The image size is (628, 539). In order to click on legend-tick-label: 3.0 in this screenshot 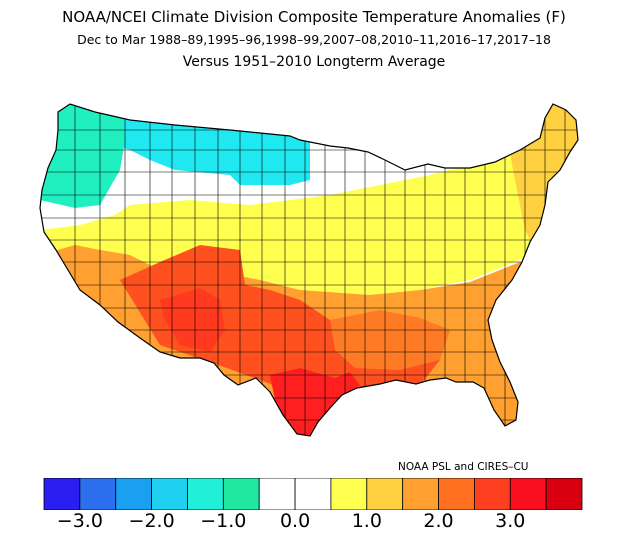, I will do `click(510, 521)`.